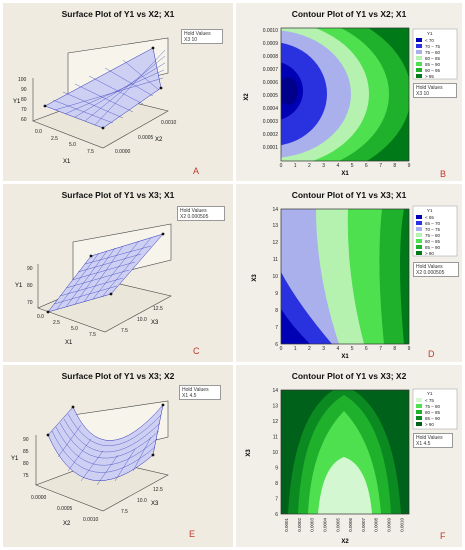 The height and width of the screenshot is (550, 465). I want to click on panel-a-x-tick-1: 2.5, so click(54, 139).